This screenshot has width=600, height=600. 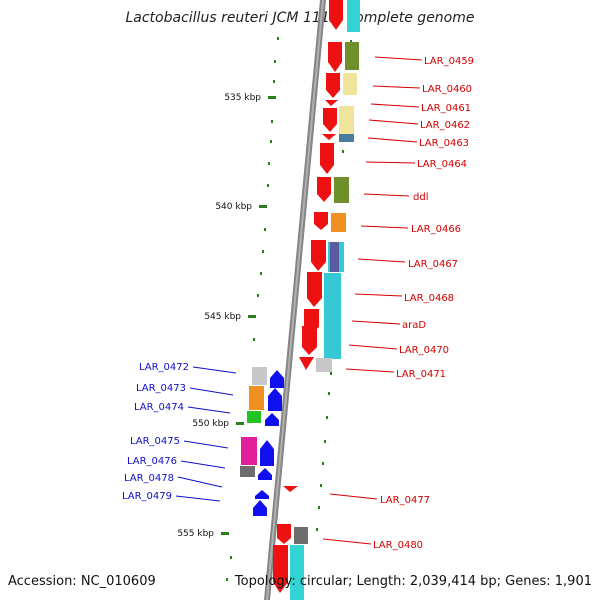 What do you see at coordinates (444, 143) in the screenshot?
I see `gene-label: LAR_0463` at bounding box center [444, 143].